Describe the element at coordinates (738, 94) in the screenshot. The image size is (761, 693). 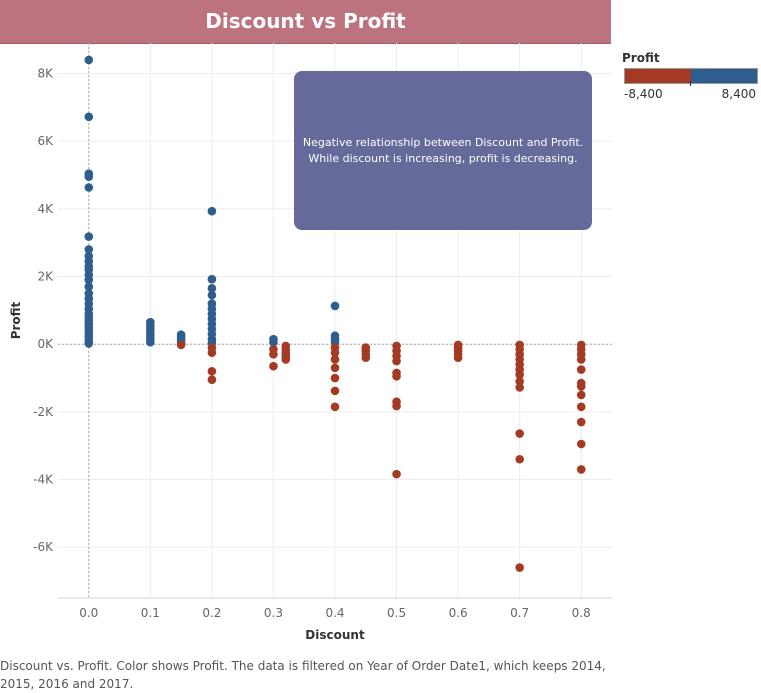
I see `legend-max-label: 8,400` at that location.